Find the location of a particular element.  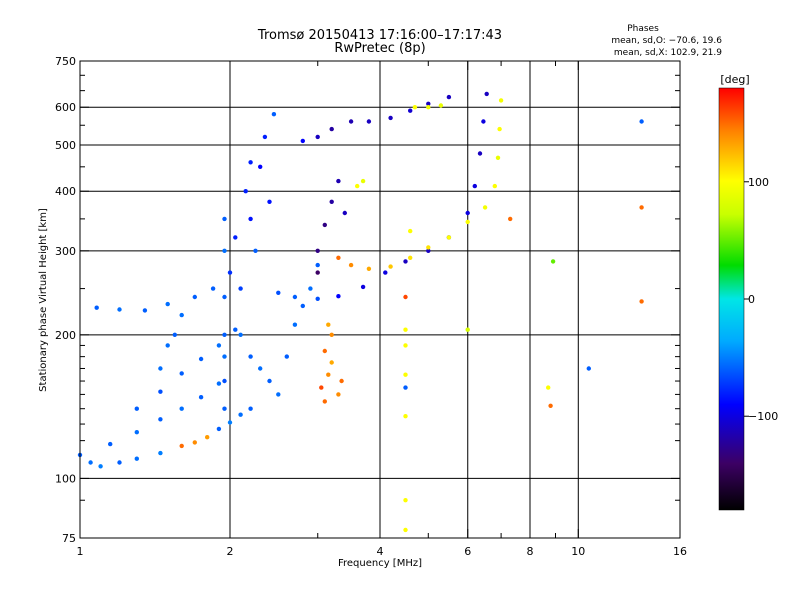

colorbar-tick-label: 100 is located at coordinates (758, 182).